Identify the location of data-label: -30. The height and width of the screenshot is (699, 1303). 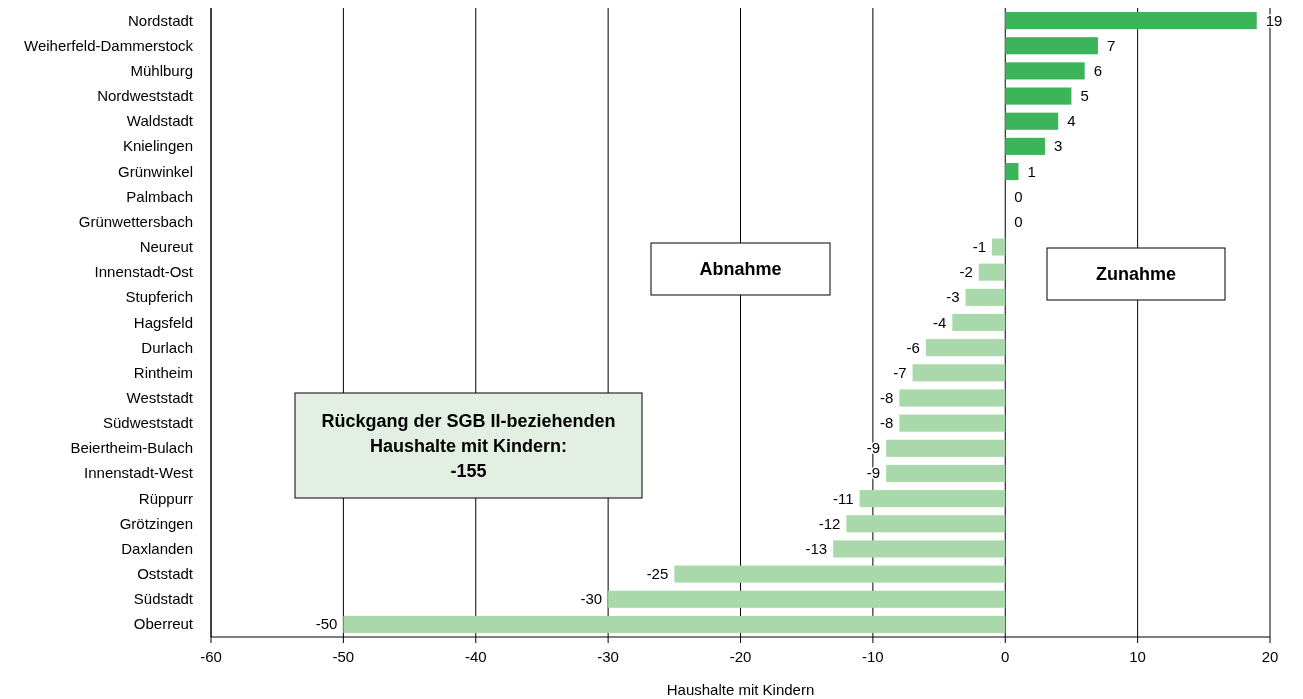
(591, 599).